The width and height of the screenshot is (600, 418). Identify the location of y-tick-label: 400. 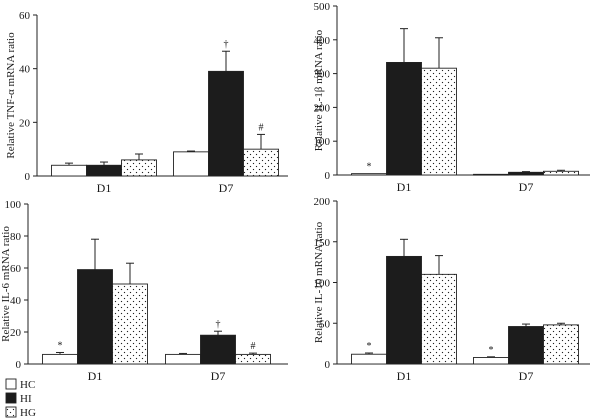
(322, 41).